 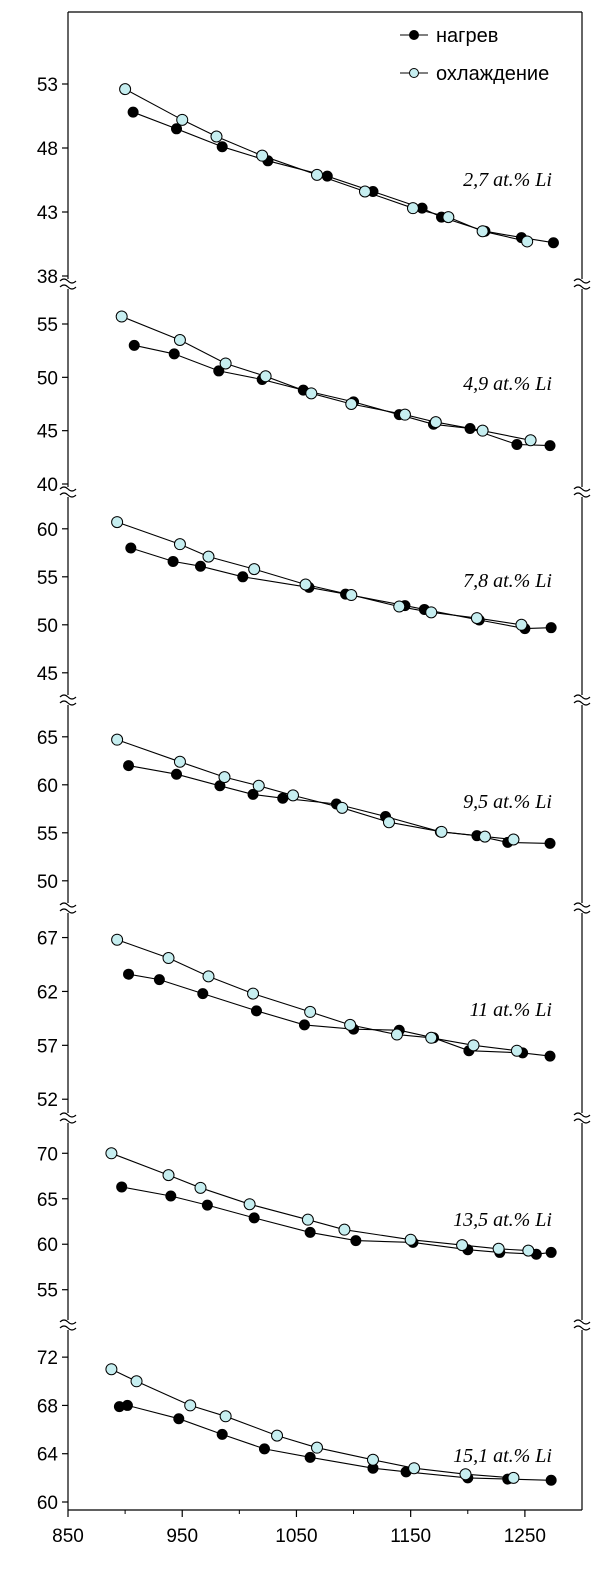 I want to click on y-tick-label: 52, so click(x=47, y=1100).